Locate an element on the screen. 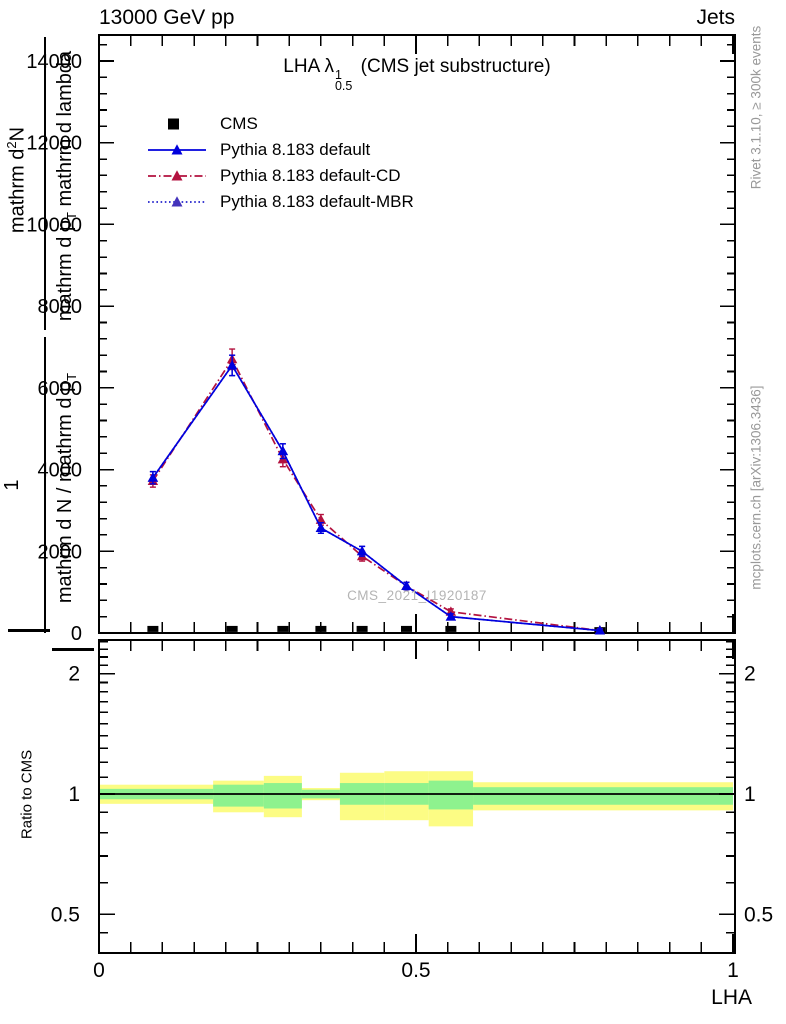 The image size is (786, 1024). rivet-version-note: Rivet 3.1.10, ≥ 300k events is located at coordinates (756, 107).